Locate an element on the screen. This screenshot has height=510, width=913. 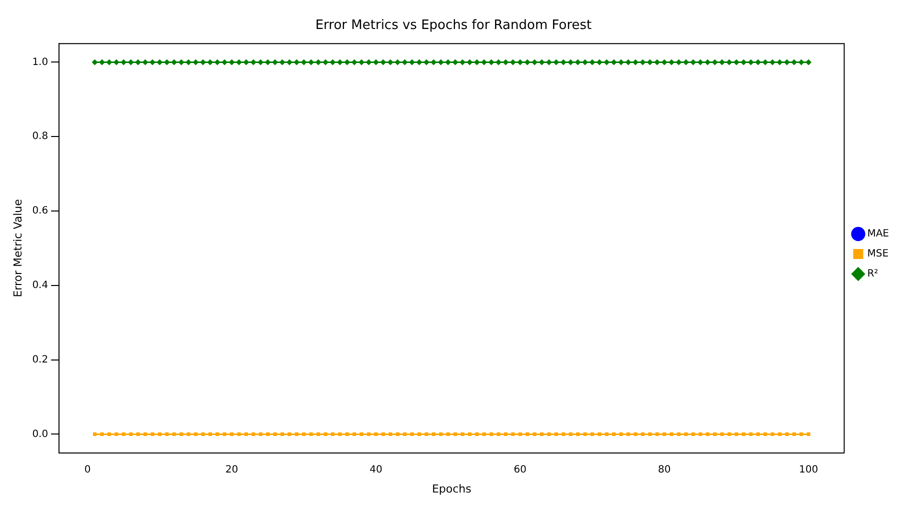
x-tick-label: 80 is located at coordinates (664, 470).